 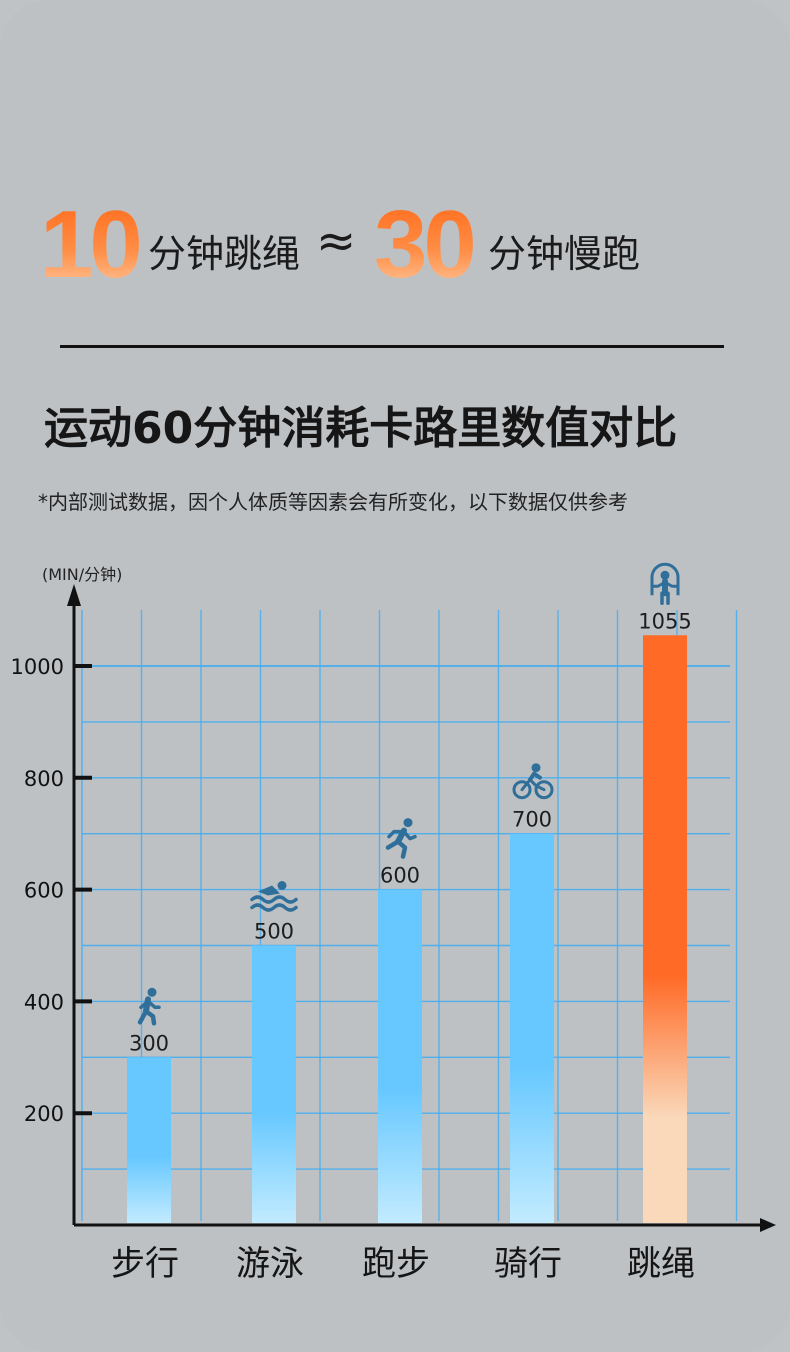 I want to click on category-label: 骑行, so click(x=528, y=1264).